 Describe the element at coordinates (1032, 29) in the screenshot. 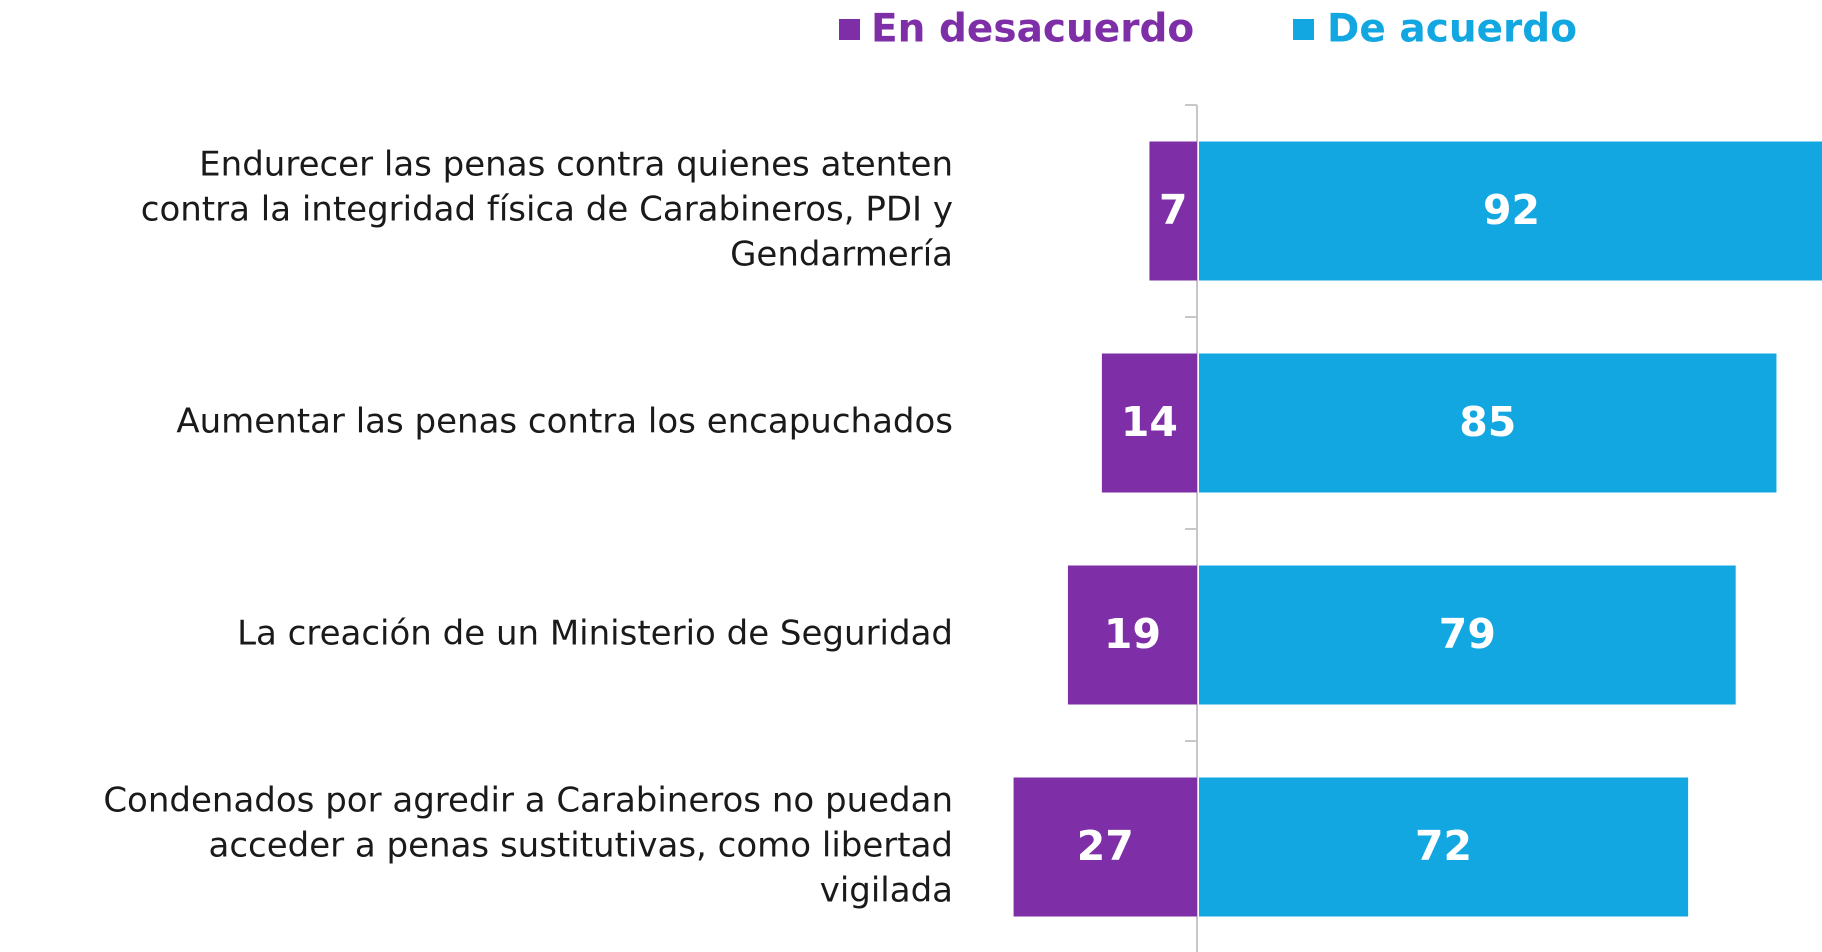

I see `legend-label: En desacuerdo` at that location.